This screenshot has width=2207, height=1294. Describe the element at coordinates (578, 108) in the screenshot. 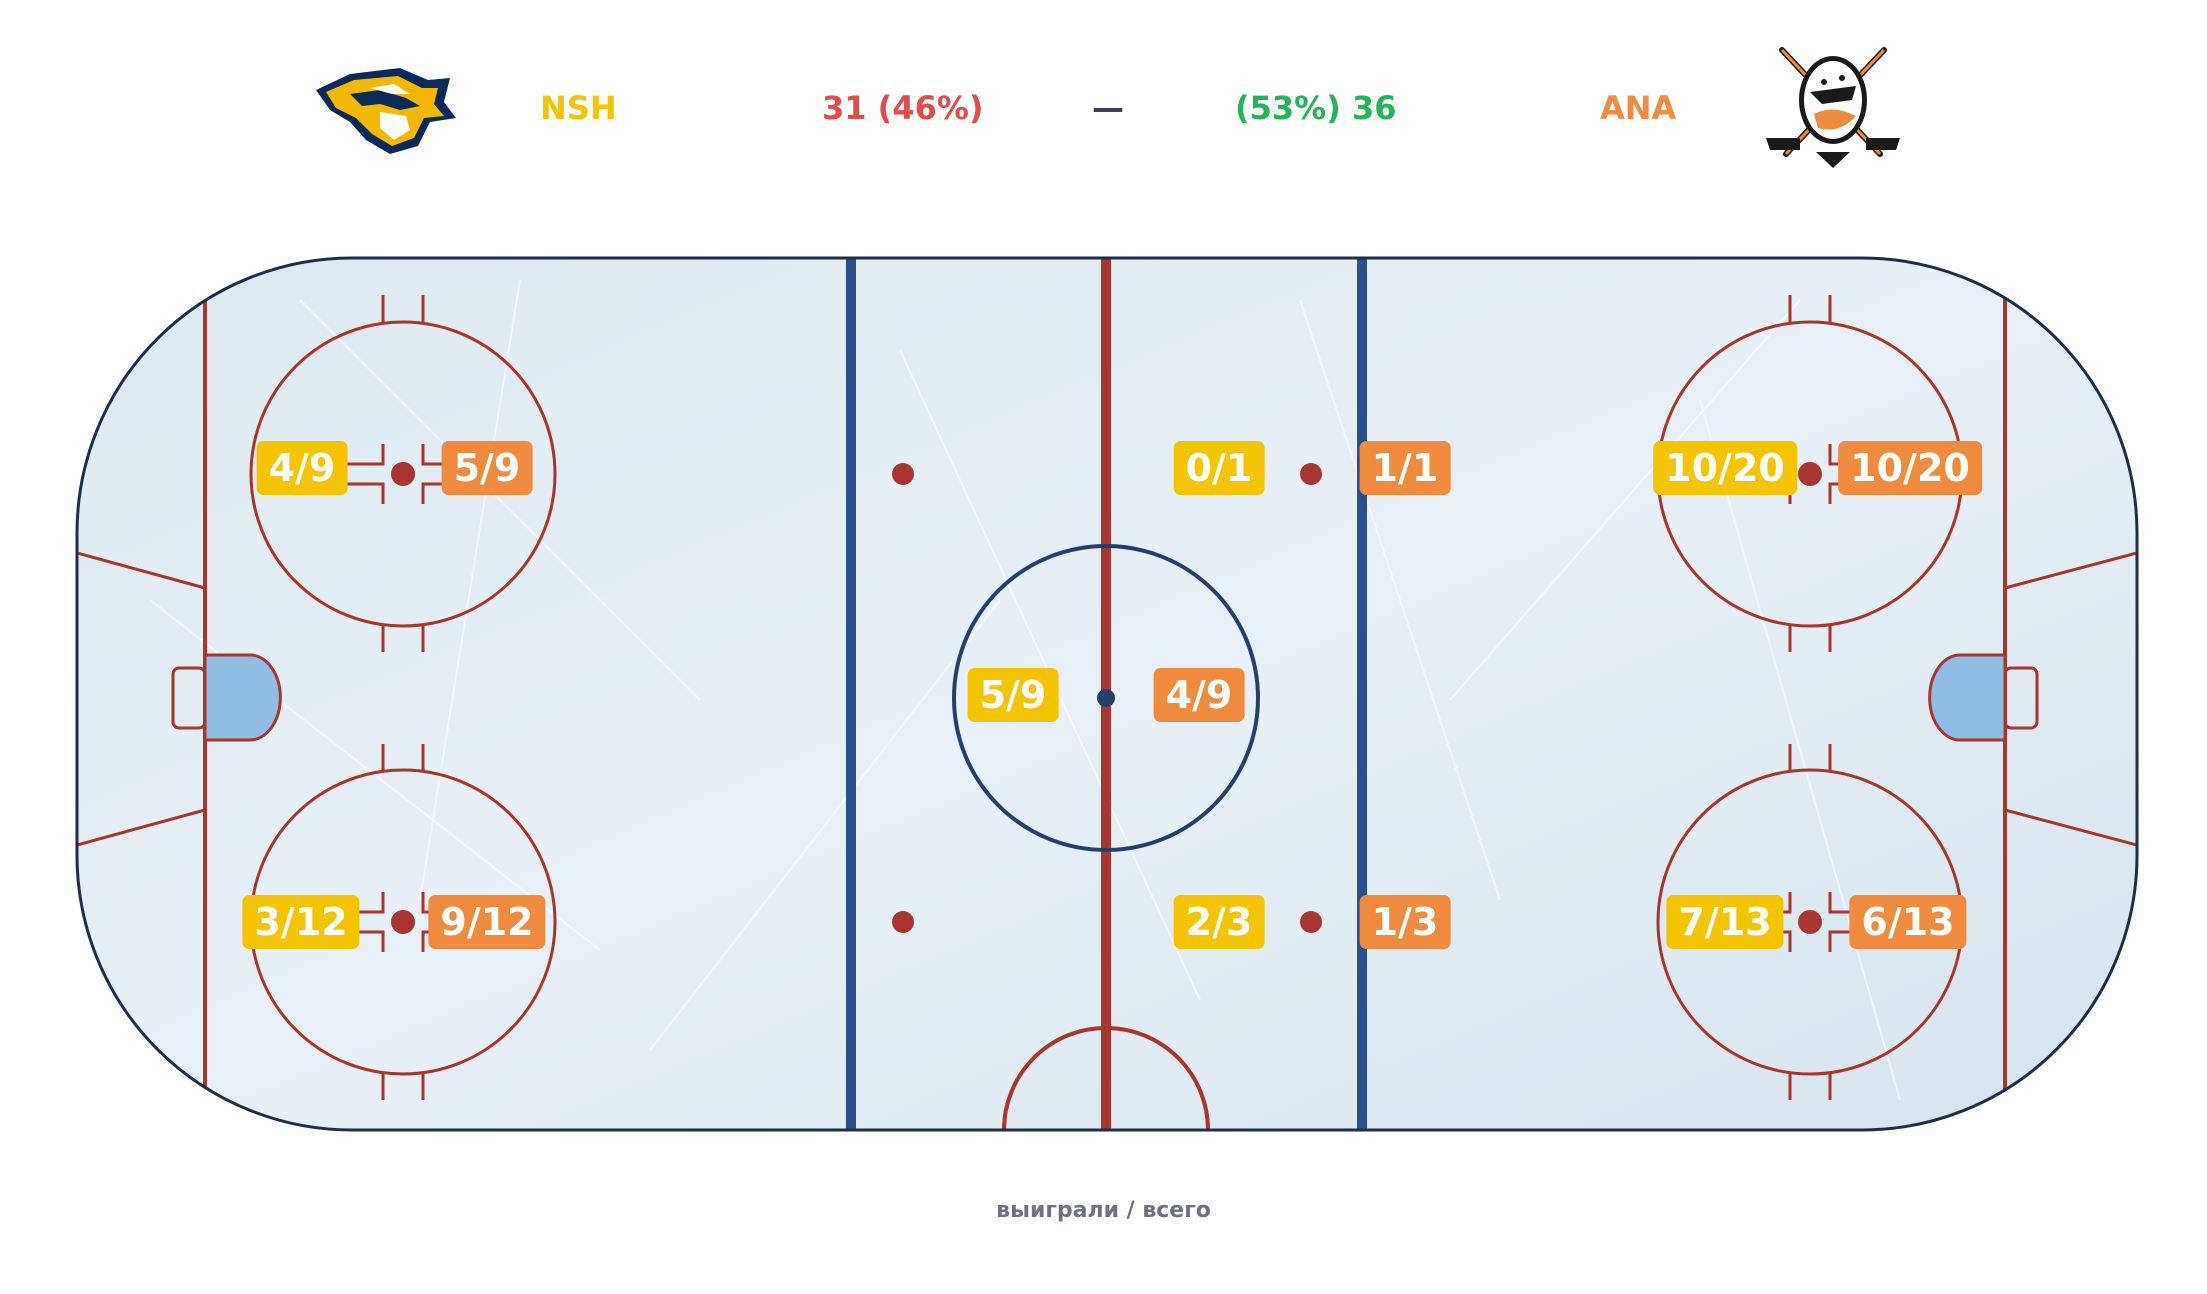

I see `home-team-abbr: NSH` at that location.